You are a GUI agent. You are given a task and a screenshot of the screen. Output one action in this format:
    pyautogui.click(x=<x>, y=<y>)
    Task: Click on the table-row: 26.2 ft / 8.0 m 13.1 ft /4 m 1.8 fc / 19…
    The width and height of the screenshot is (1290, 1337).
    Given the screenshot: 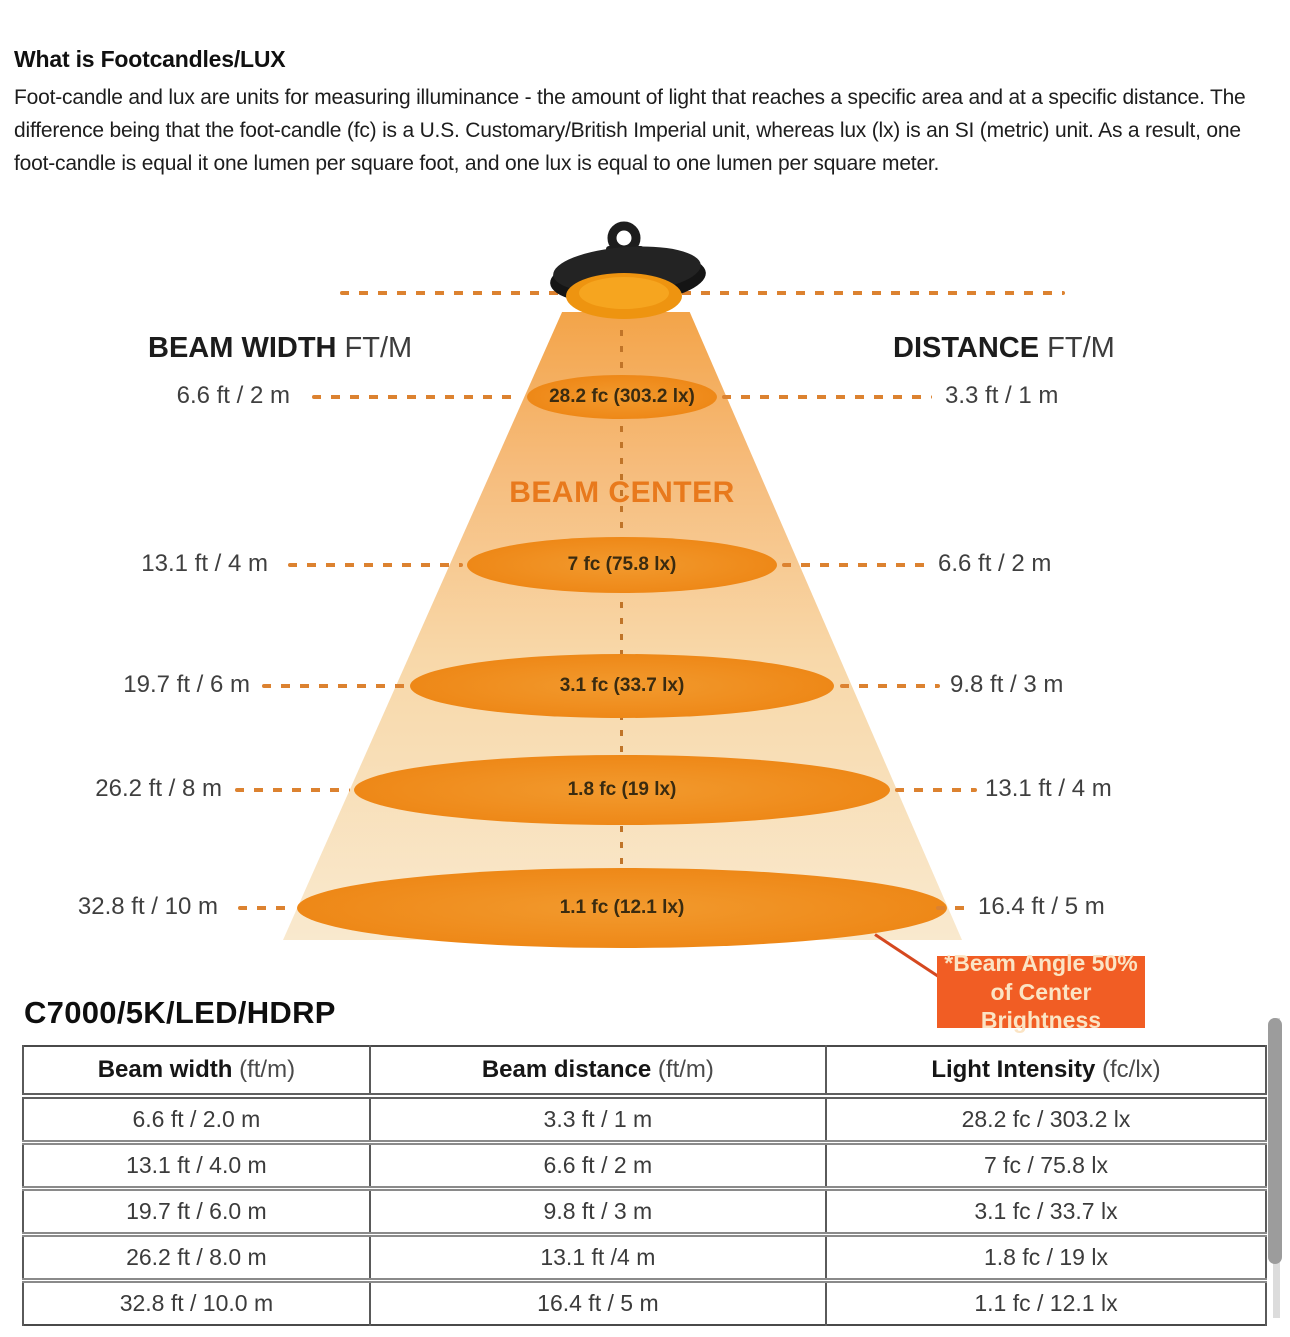 What is the action you would take?
    pyautogui.click(x=645, y=1258)
    